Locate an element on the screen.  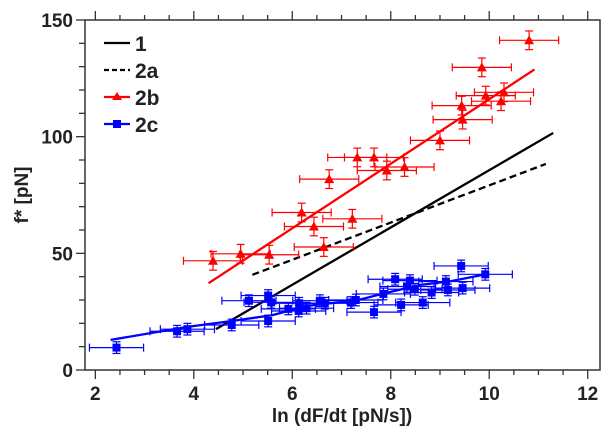
y-tick-label: 50 is located at coordinates (62, 254).